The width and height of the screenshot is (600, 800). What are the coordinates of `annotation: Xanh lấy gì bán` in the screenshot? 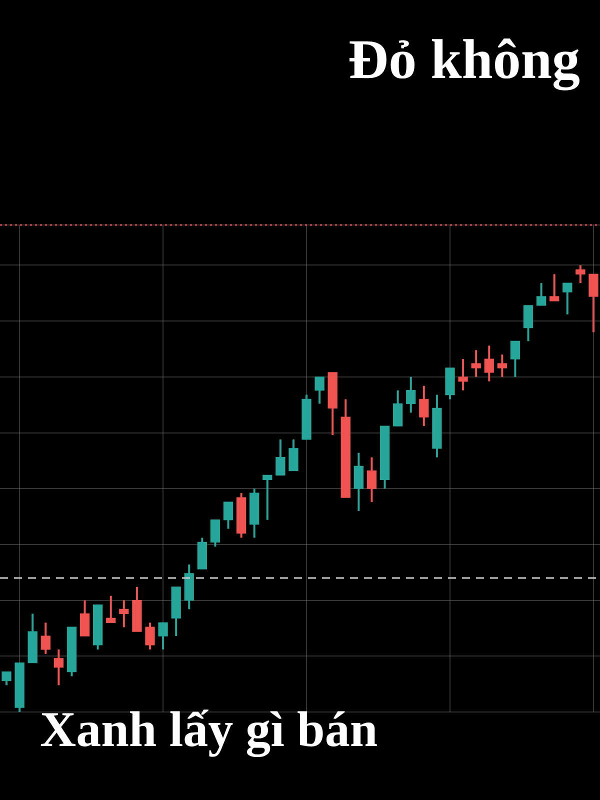 It's located at (209, 729).